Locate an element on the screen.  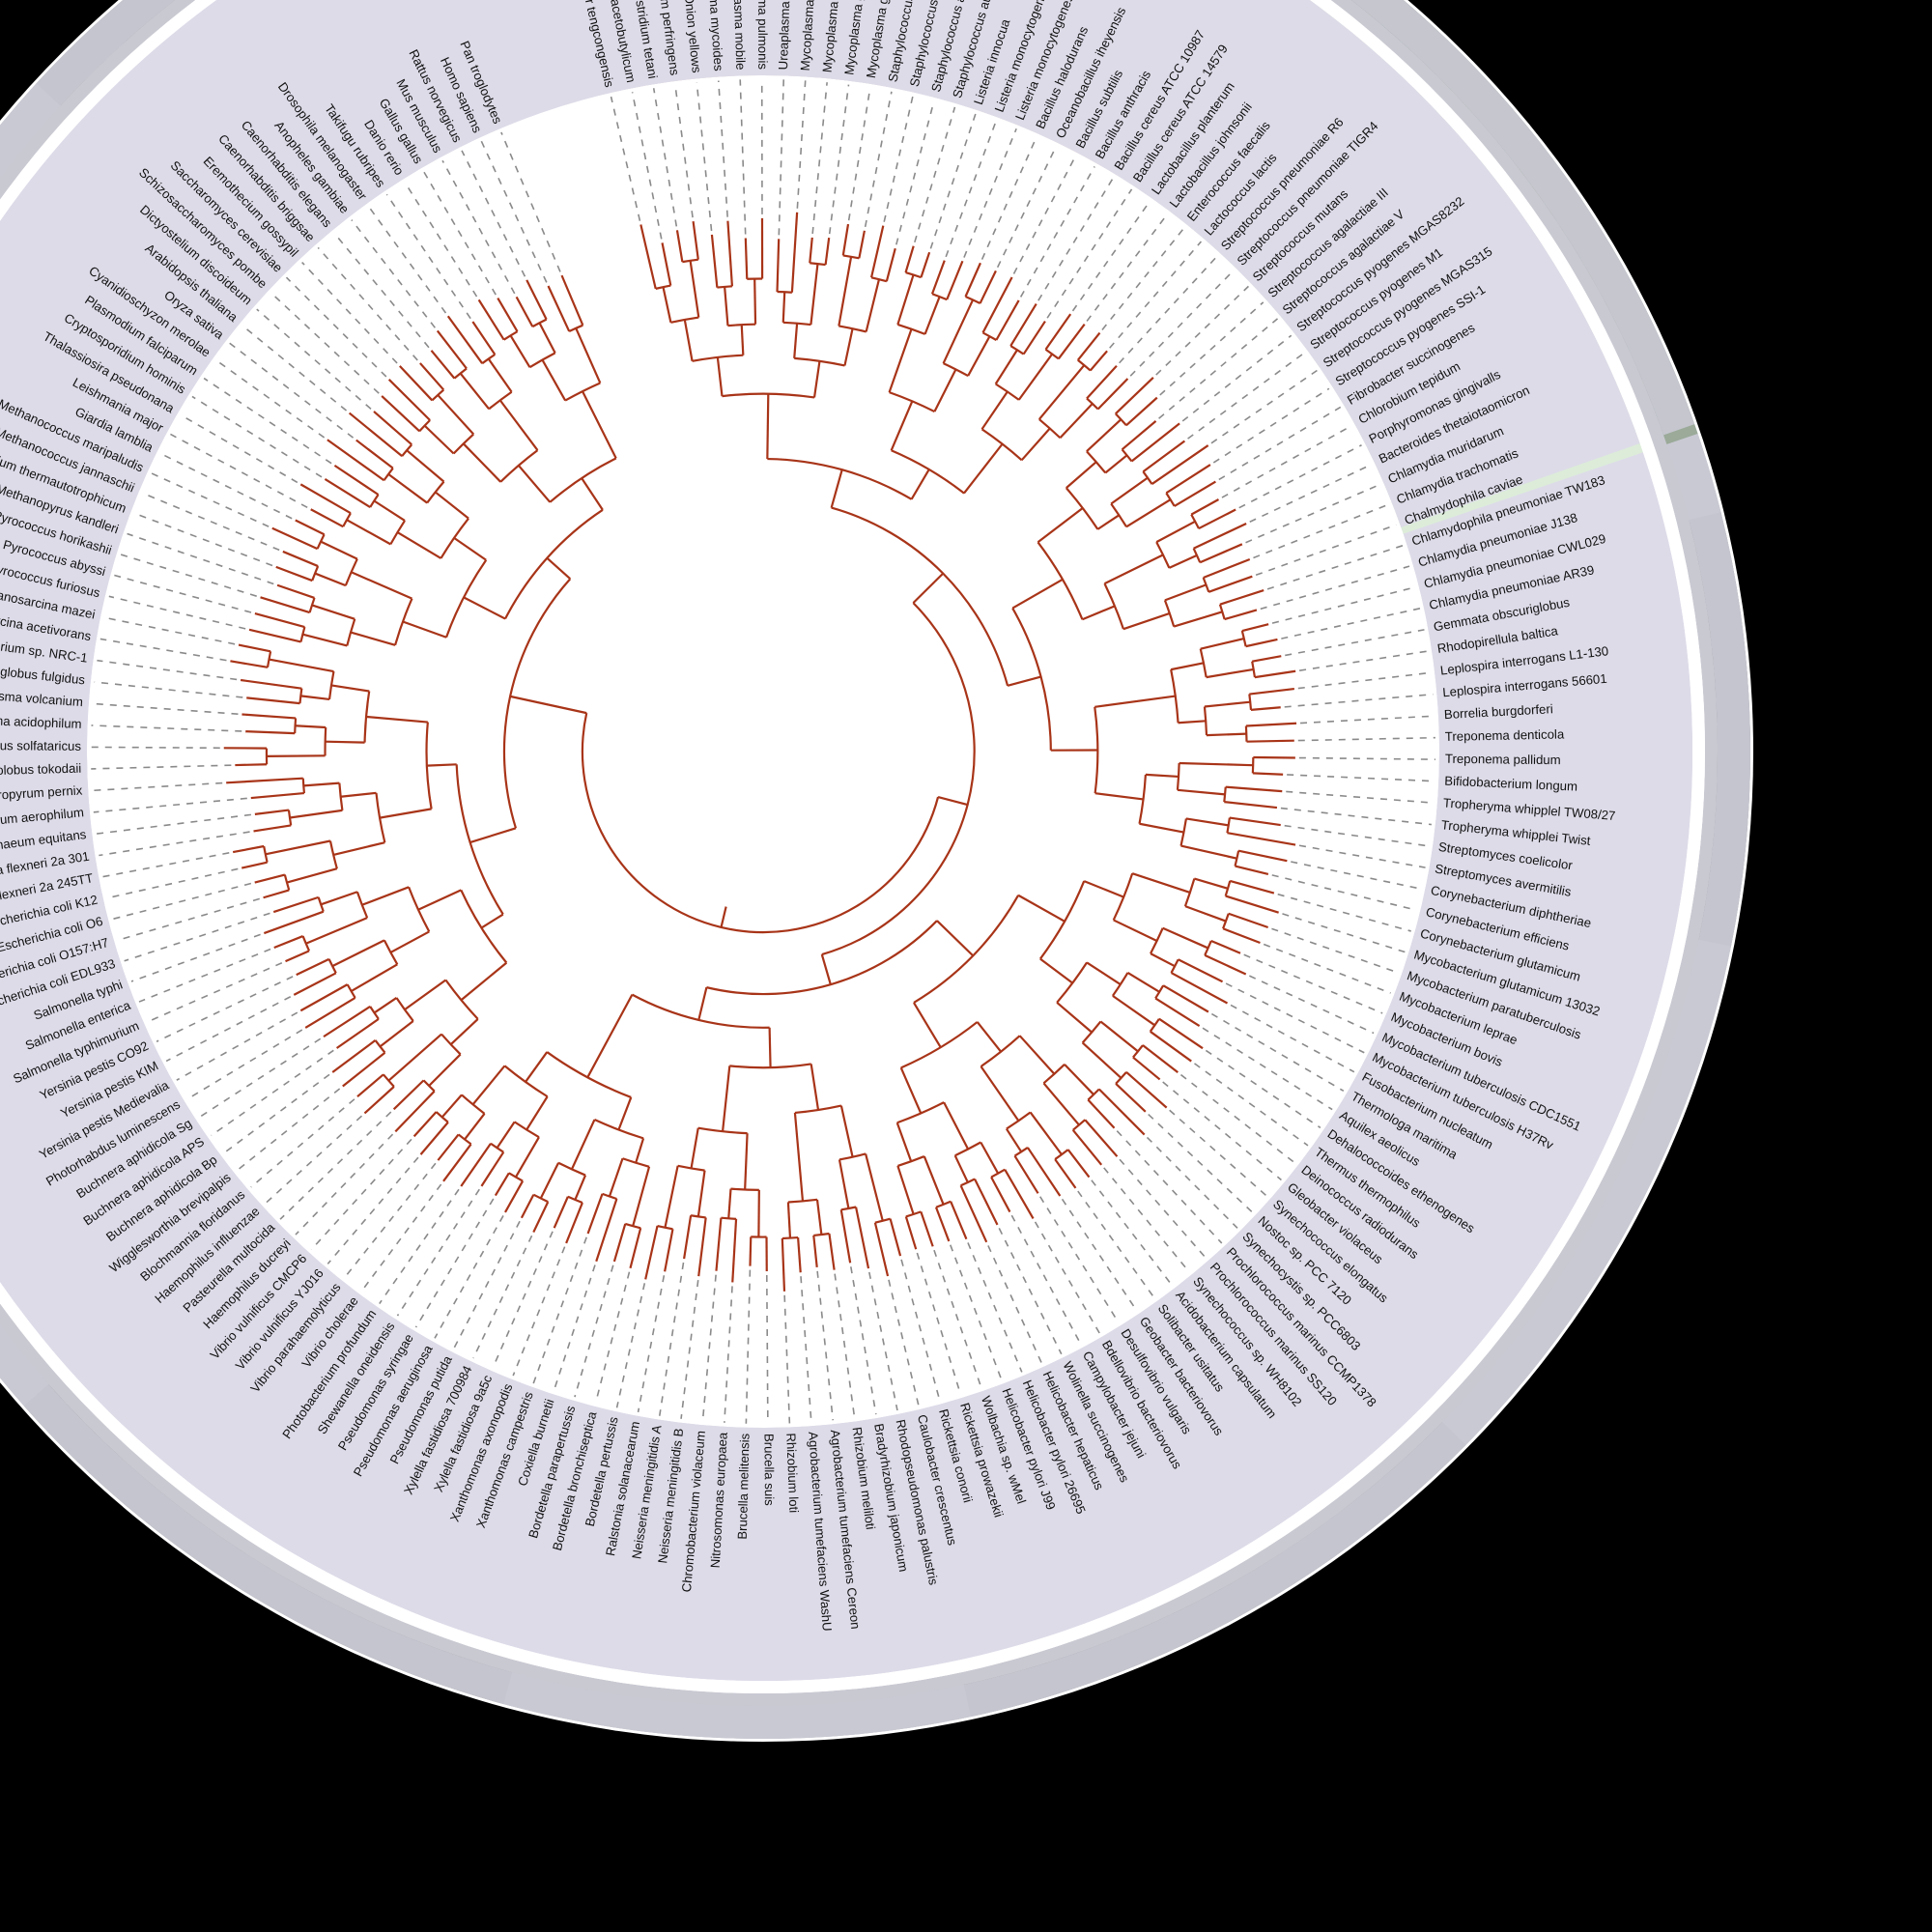
taxon-label: Ureaplasma parvum is located at coordinates (785, 35).